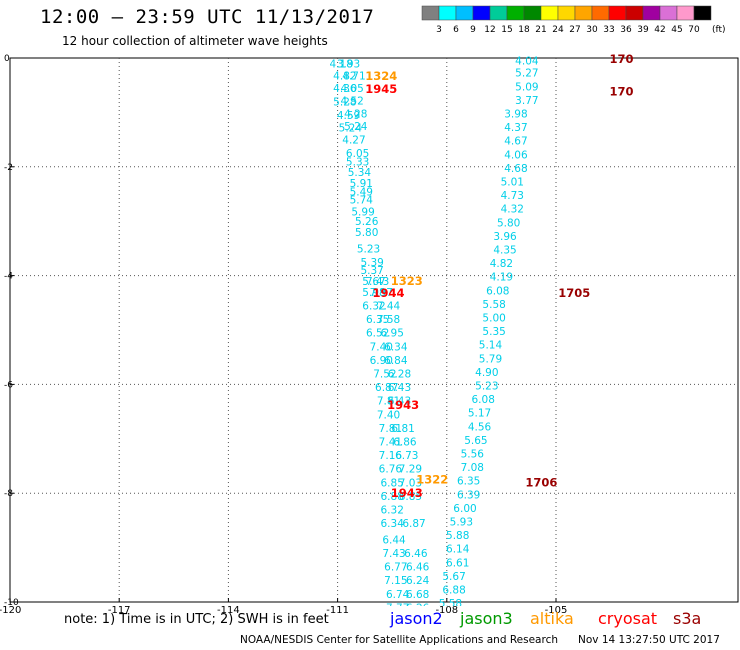  What do you see at coordinates (457, 536) in the screenshot?
I see `wave-height-point: 5.88` at bounding box center [457, 536].